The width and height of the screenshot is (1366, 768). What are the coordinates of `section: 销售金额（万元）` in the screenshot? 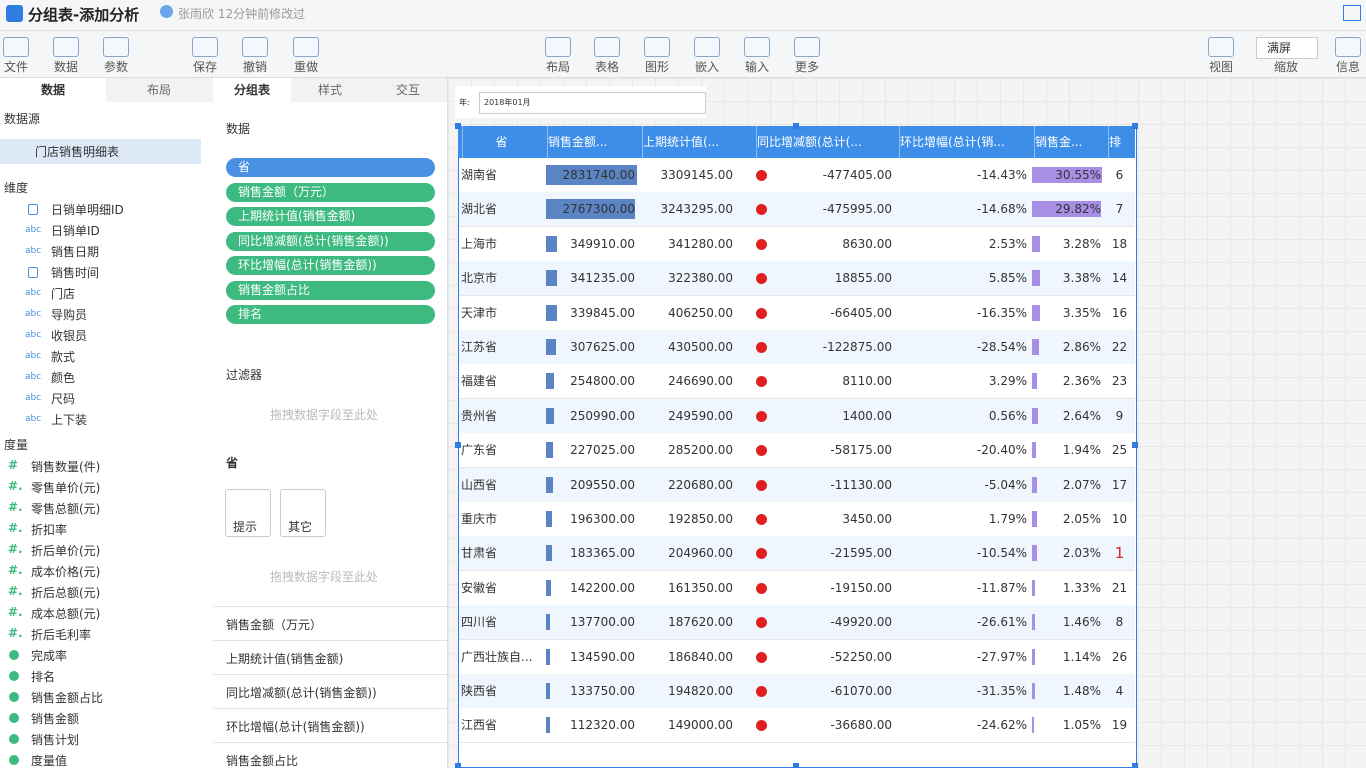 It's located at (274, 625).